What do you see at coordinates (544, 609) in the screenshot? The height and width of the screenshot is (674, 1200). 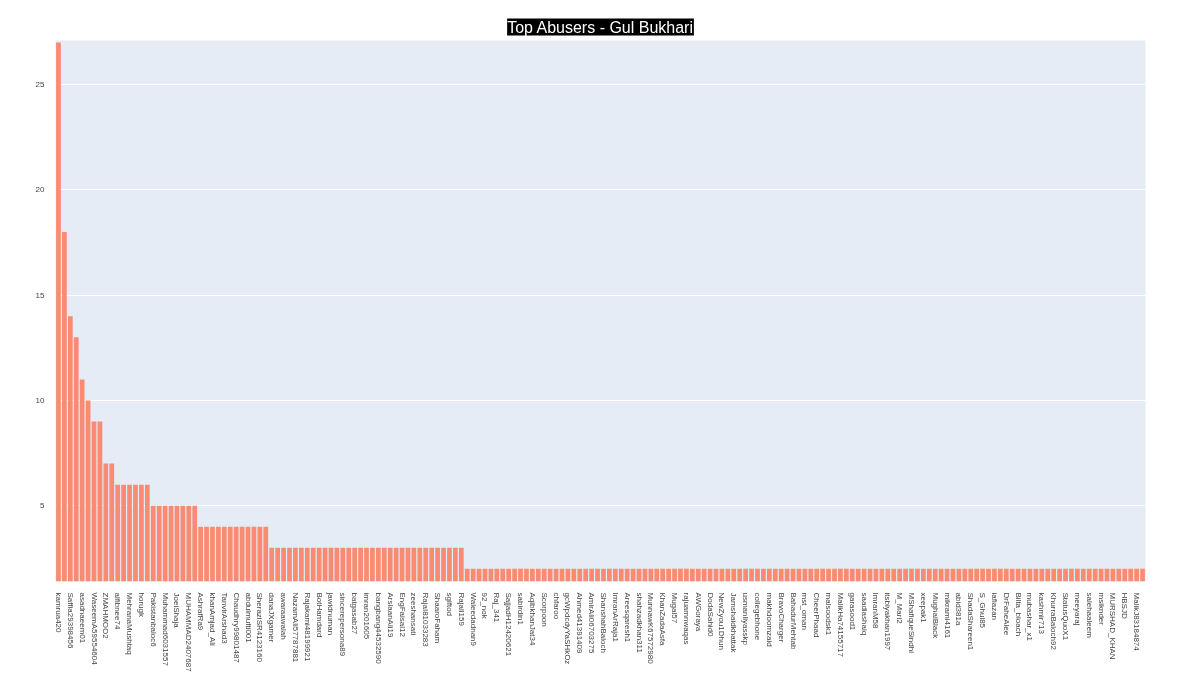 I see `x-tick-label: Scorpoon` at bounding box center [544, 609].